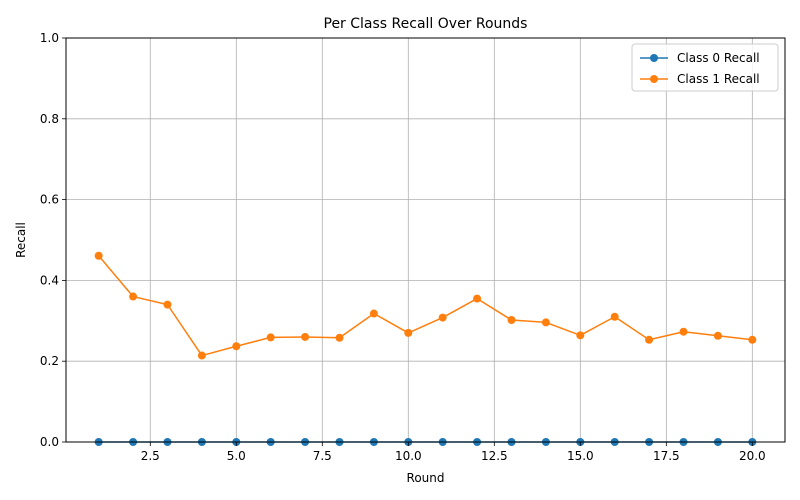 The image size is (800, 500). I want to click on chart-title: Per Class Recall Over Rounds, so click(426, 24).